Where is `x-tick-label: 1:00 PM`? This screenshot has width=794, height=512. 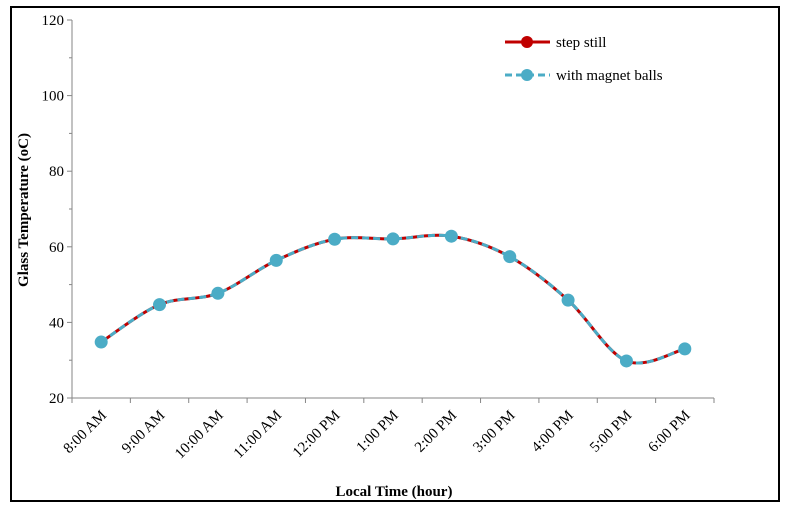 x-tick-label: 1:00 PM is located at coordinates (378, 432).